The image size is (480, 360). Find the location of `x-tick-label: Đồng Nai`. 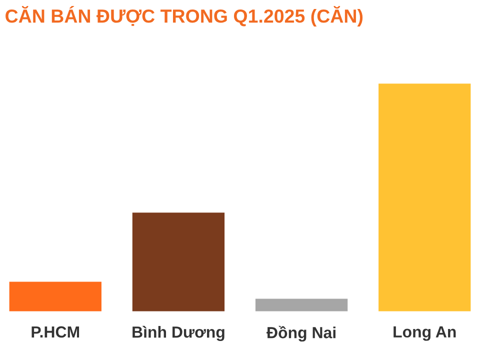

x-tick-label: Đồng Nai is located at coordinates (301, 334).